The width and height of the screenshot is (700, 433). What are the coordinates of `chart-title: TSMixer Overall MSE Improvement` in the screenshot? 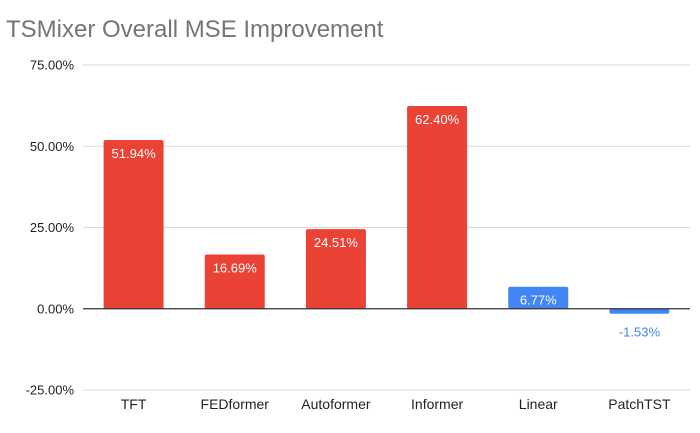 It's located at (195, 29).